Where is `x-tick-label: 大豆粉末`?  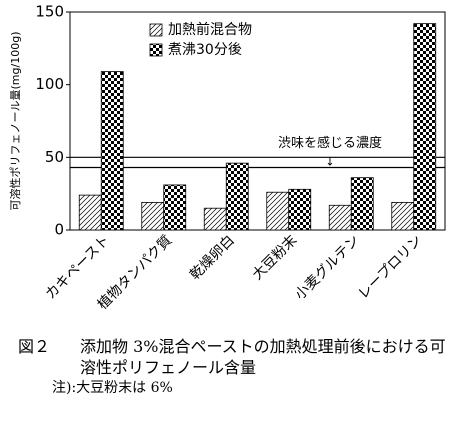 x-tick-label: 大豆粉末 is located at coordinates (274, 257).